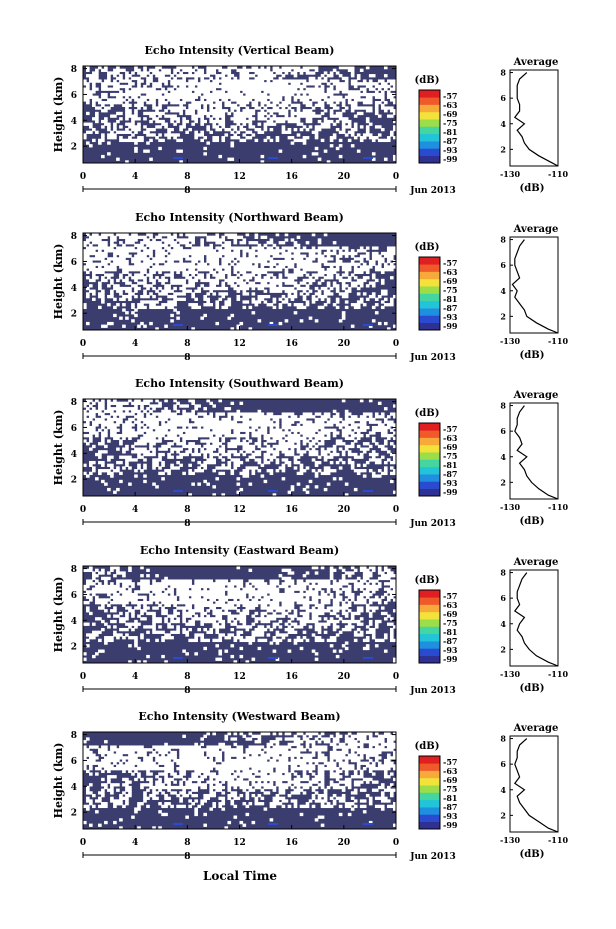  I want to click on panel-title: Echo Intensity (Northward Beam), so click(239, 217).